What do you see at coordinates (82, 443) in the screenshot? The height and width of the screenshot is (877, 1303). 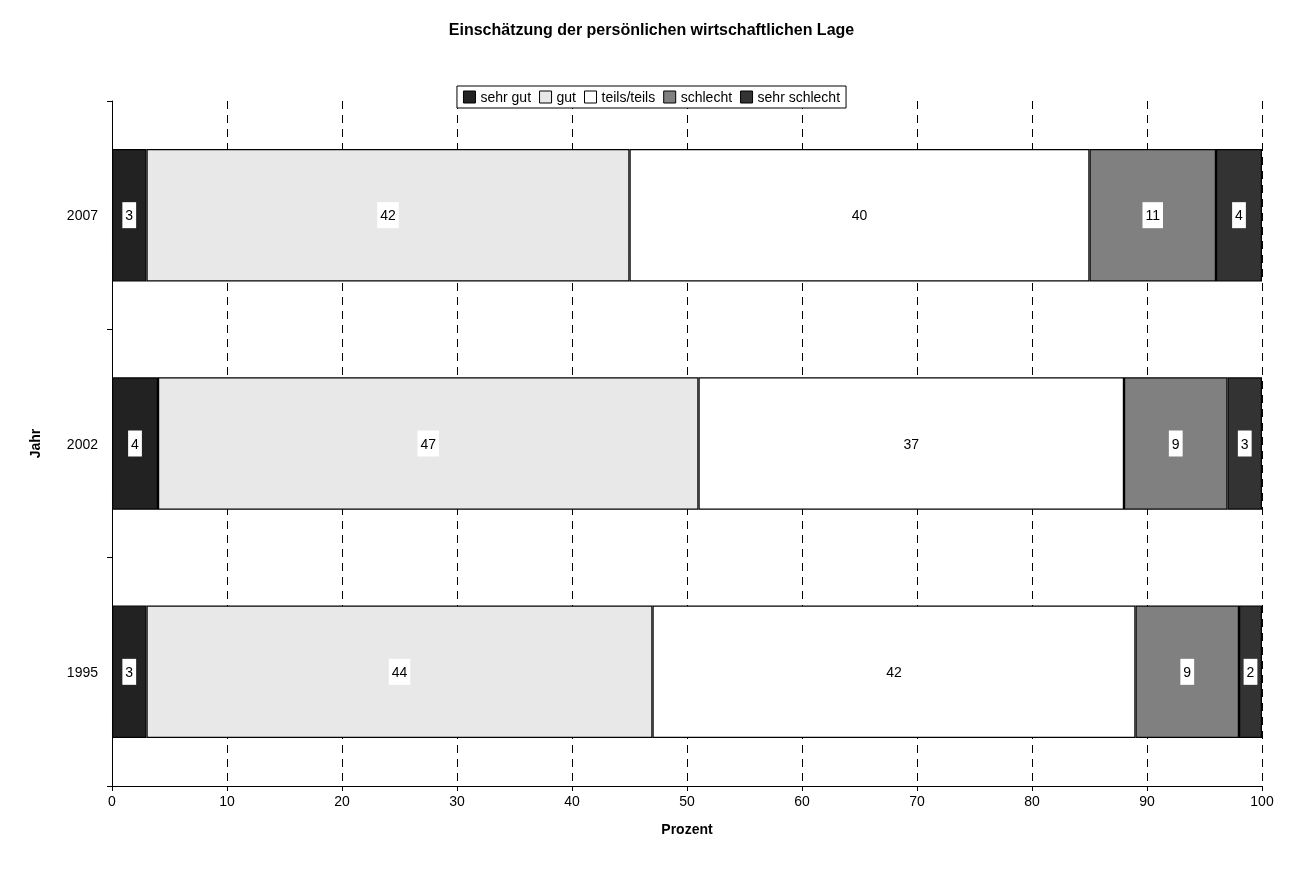 I see `y-tick-label: 2002` at bounding box center [82, 443].